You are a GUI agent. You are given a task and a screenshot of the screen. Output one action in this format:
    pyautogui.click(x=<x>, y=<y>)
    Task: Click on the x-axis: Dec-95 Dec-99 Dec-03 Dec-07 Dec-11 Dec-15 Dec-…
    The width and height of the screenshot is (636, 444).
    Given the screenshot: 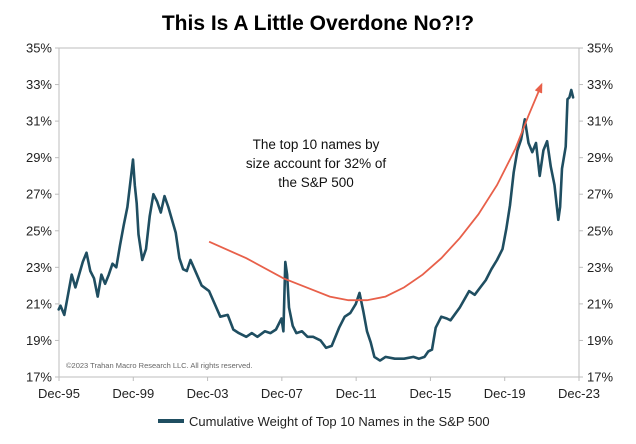 What is the action you would take?
    pyautogui.click(x=319, y=389)
    